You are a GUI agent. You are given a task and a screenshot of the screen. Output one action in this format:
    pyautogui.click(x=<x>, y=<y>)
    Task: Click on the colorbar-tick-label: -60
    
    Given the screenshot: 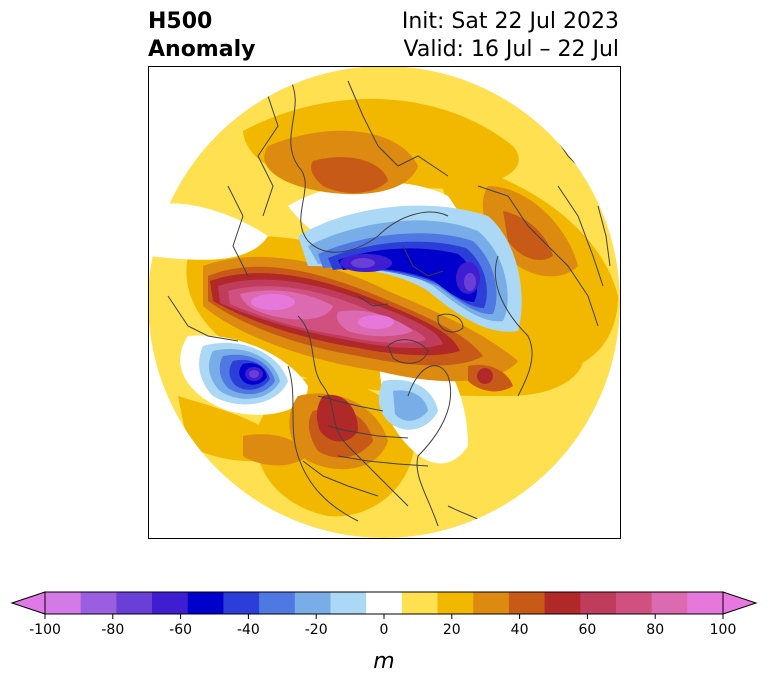 What is the action you would take?
    pyautogui.click(x=180, y=630)
    